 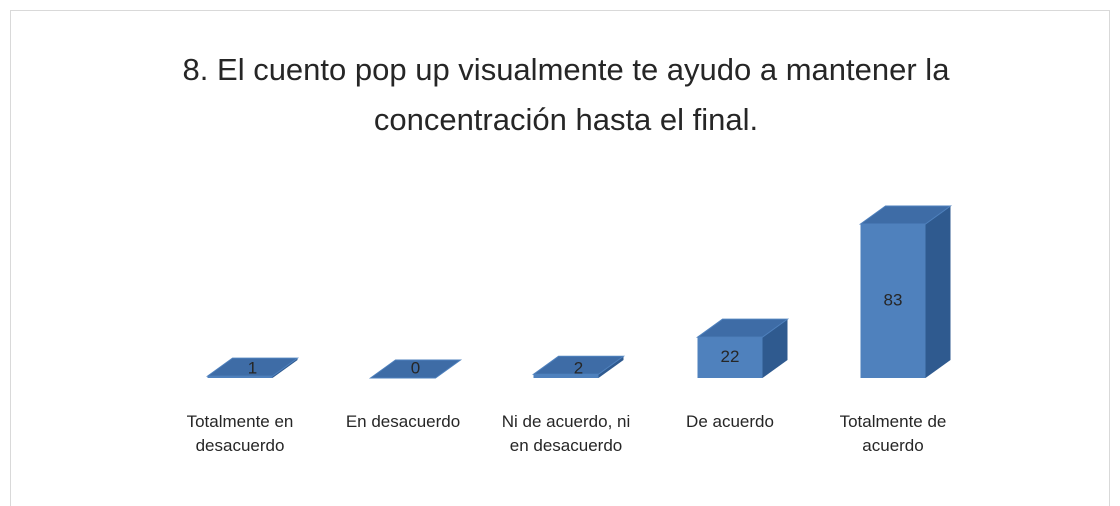 What do you see at coordinates (893, 433) in the screenshot?
I see `category-label: Totalmente de acuerdo` at bounding box center [893, 433].